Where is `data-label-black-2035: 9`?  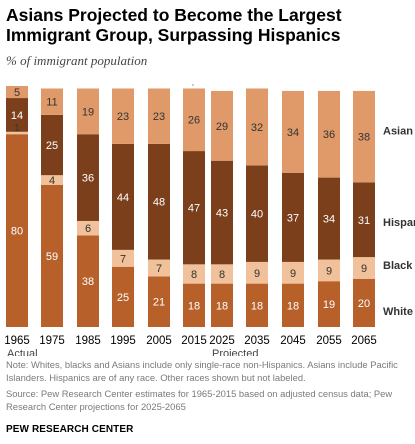
data-label-black-2035: 9 is located at coordinates (257, 274).